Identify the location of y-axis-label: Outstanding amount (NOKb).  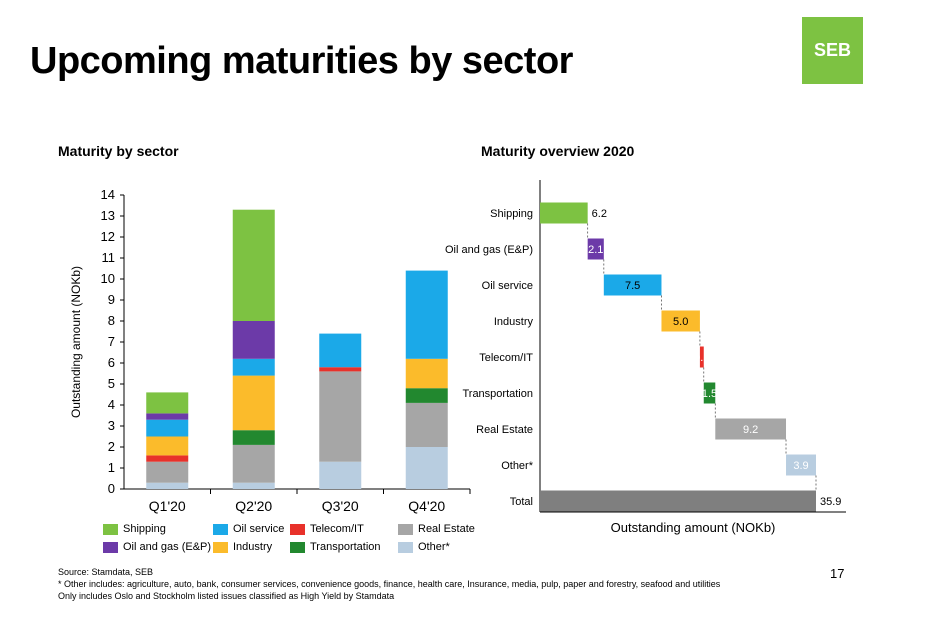
(76, 342).